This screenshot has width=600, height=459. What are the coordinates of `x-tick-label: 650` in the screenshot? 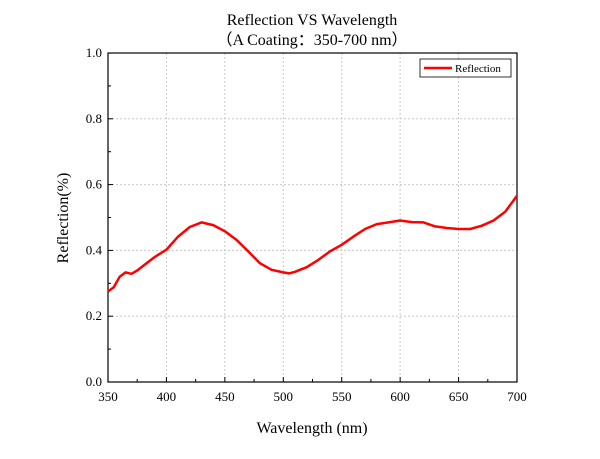 It's located at (459, 396).